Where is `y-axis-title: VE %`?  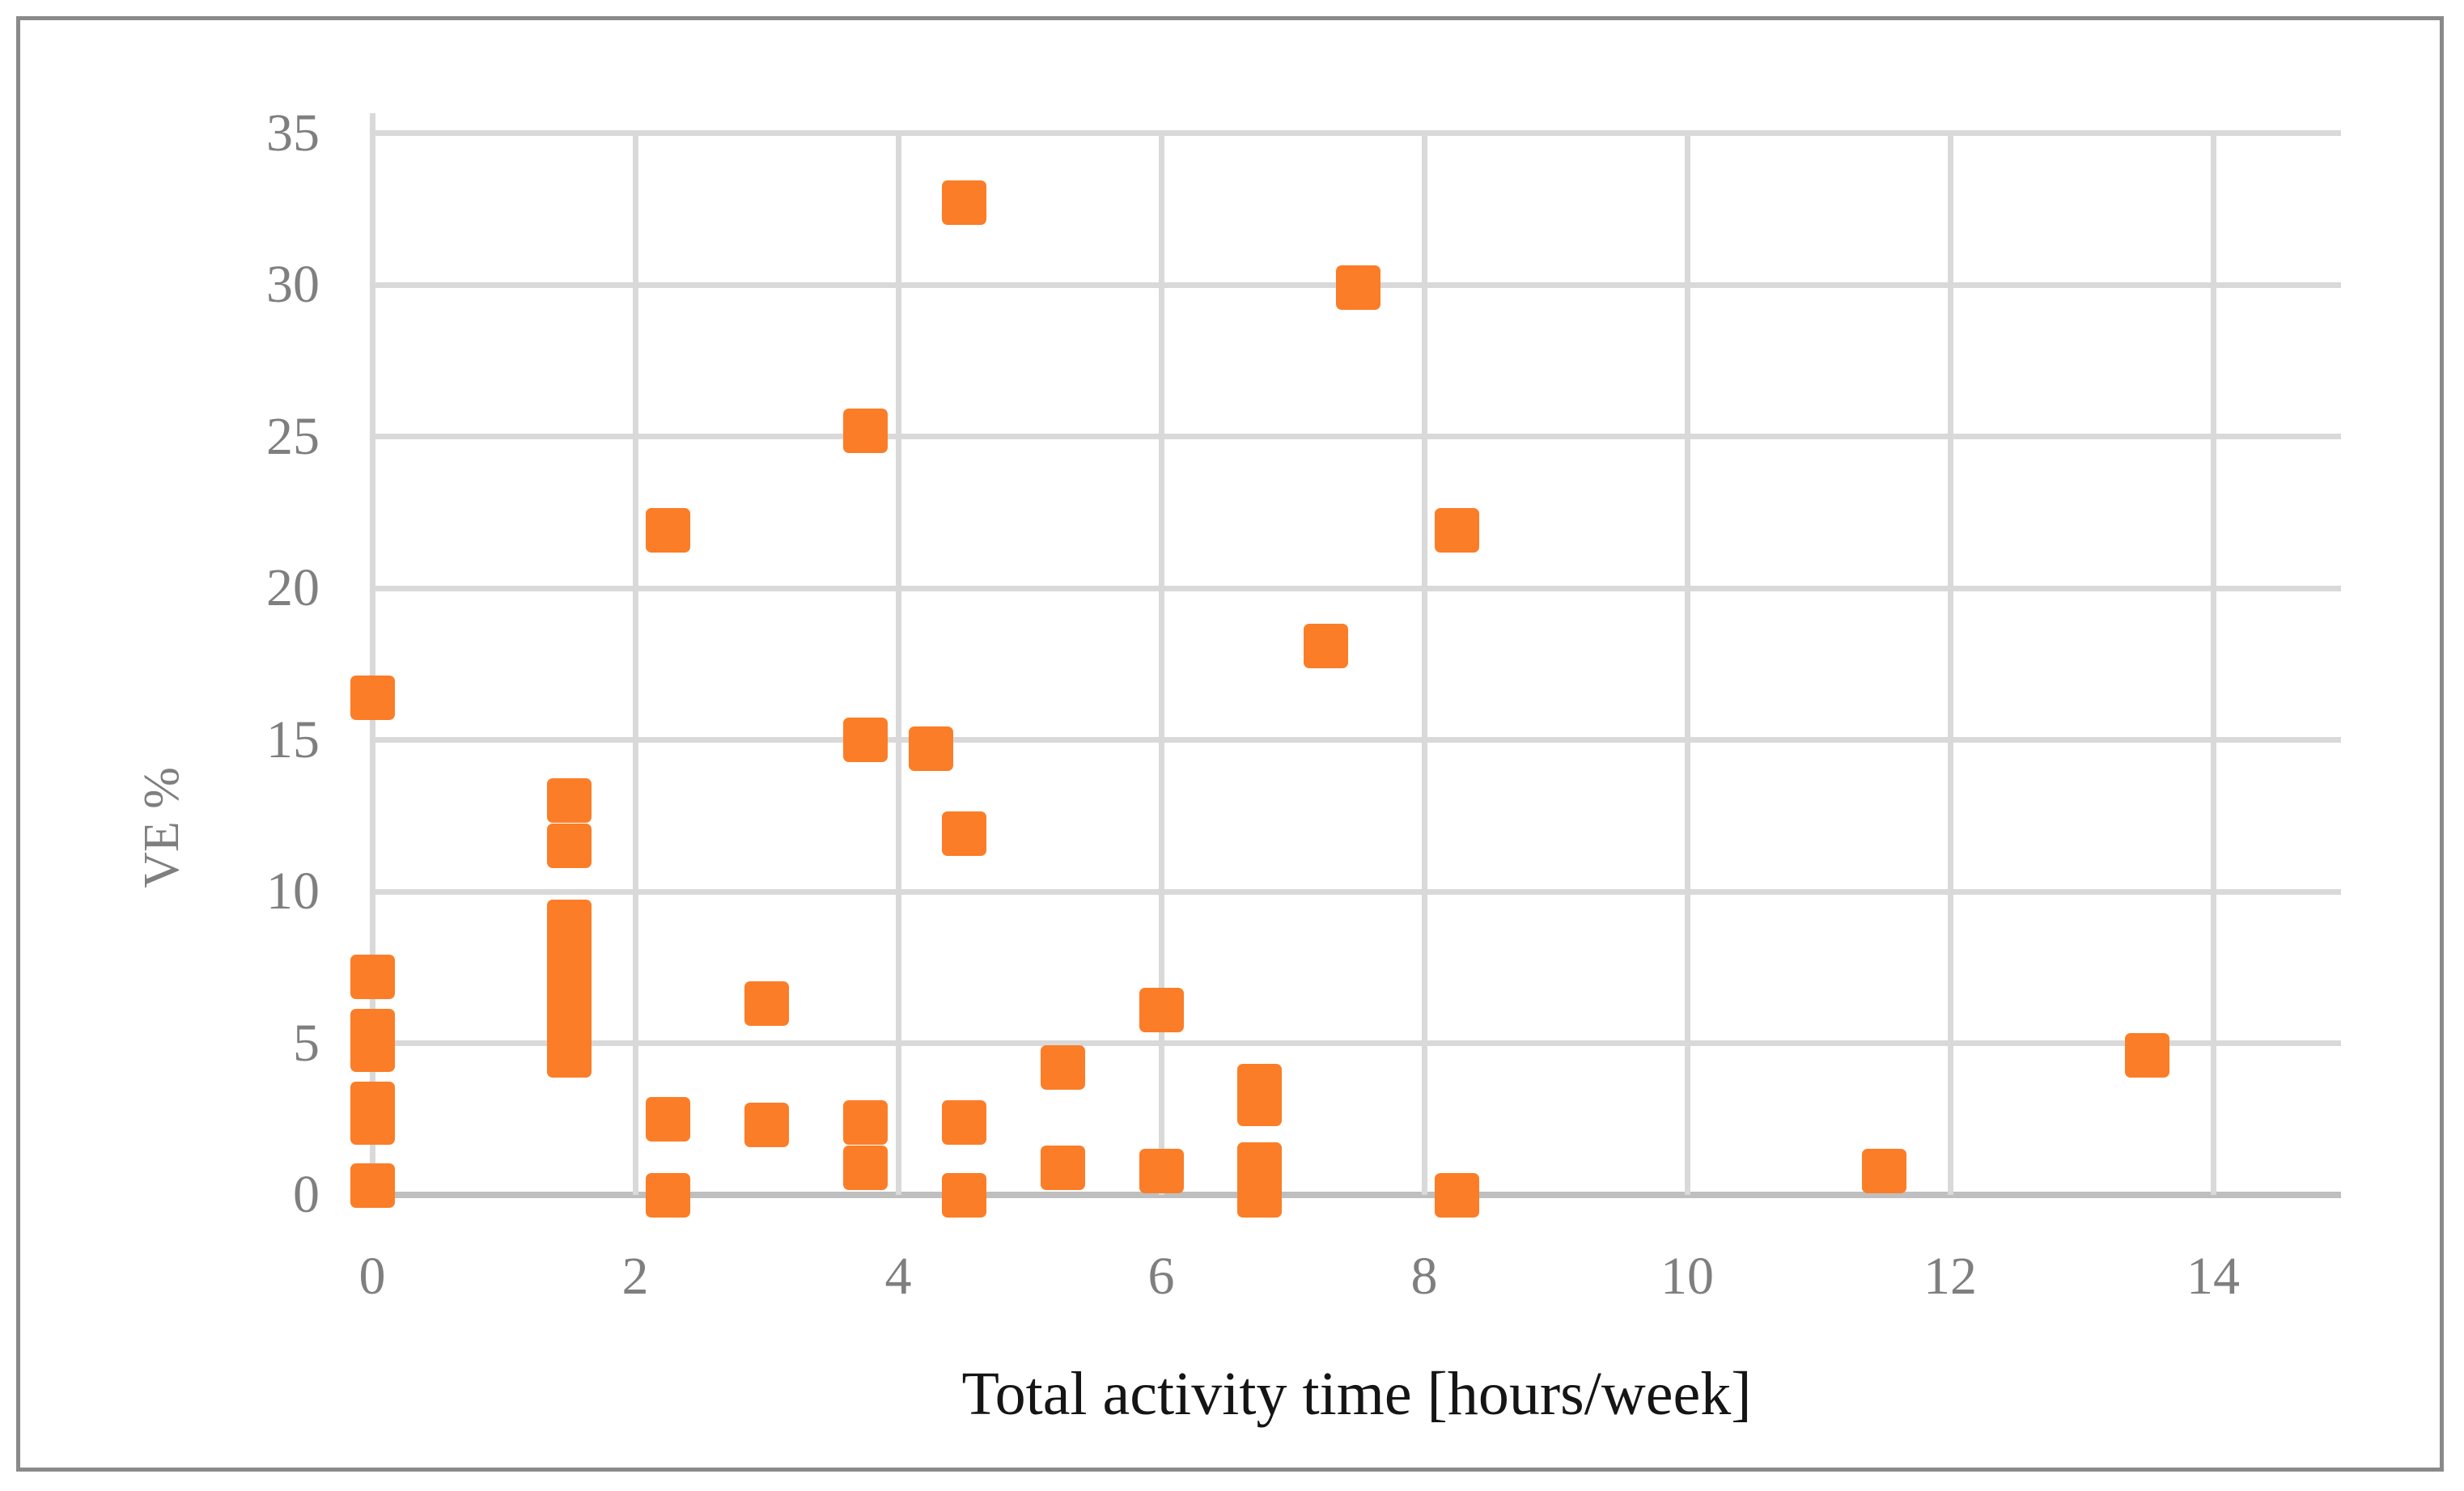 y-axis-title: VE % is located at coordinates (161, 827).